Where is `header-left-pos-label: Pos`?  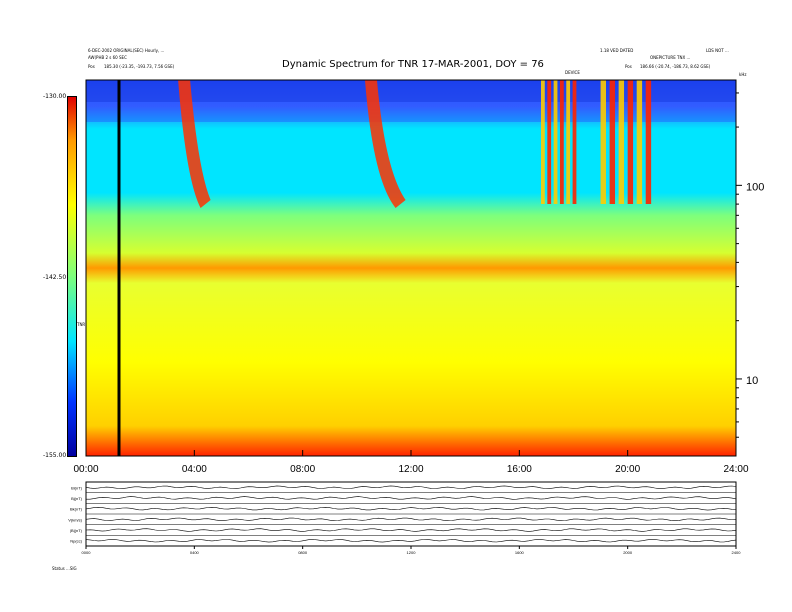 header-left-pos-label: Pos is located at coordinates (91, 66).